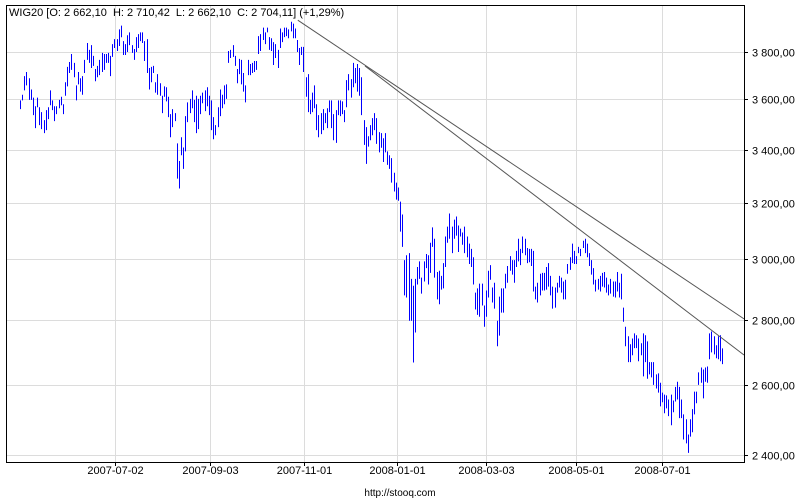 The height and width of the screenshot is (500, 800). What do you see at coordinates (399, 493) in the screenshot?
I see `source-link: http://stooq.com` at bounding box center [399, 493].